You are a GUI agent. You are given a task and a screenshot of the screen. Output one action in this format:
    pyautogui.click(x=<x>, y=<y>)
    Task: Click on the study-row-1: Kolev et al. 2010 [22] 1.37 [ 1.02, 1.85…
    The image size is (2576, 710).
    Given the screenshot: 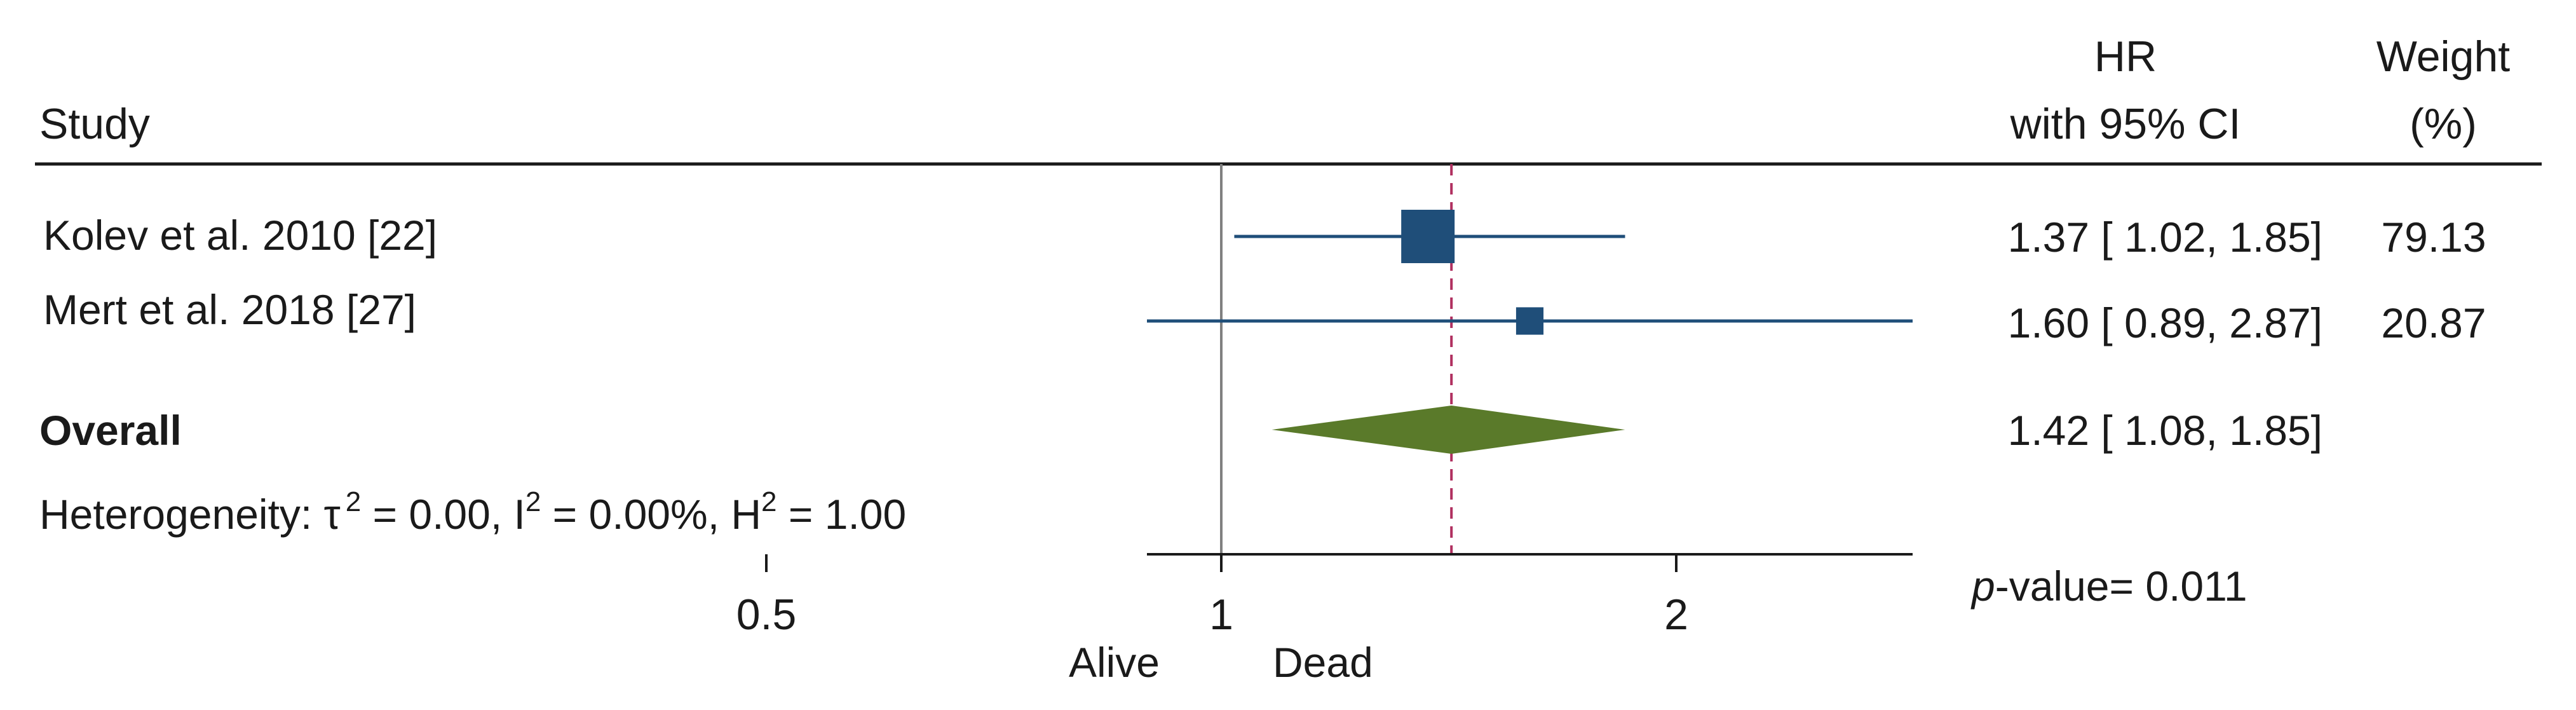 What is the action you would take?
    pyautogui.click(x=1264, y=236)
    